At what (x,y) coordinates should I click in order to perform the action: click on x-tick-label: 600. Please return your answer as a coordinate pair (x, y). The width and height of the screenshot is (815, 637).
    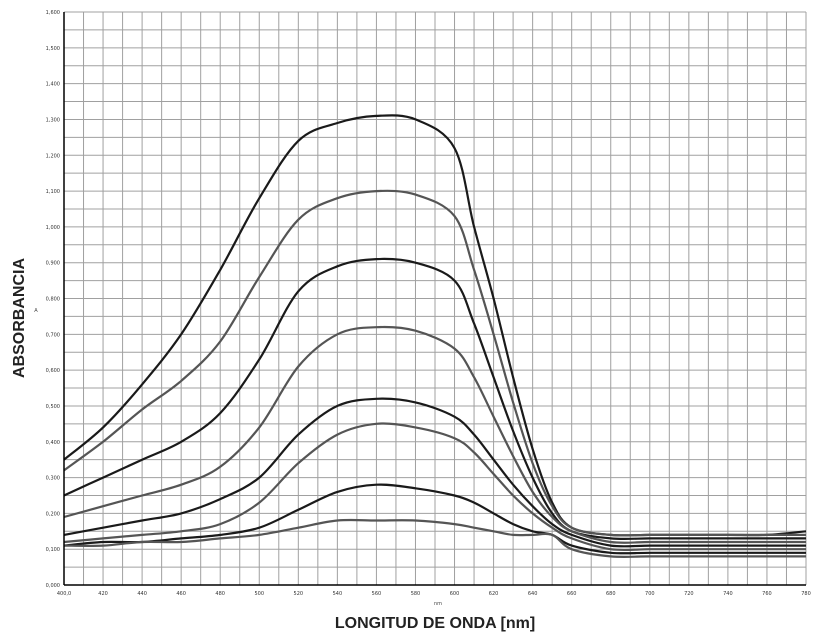
    Looking at the image, I should click on (455, 594).